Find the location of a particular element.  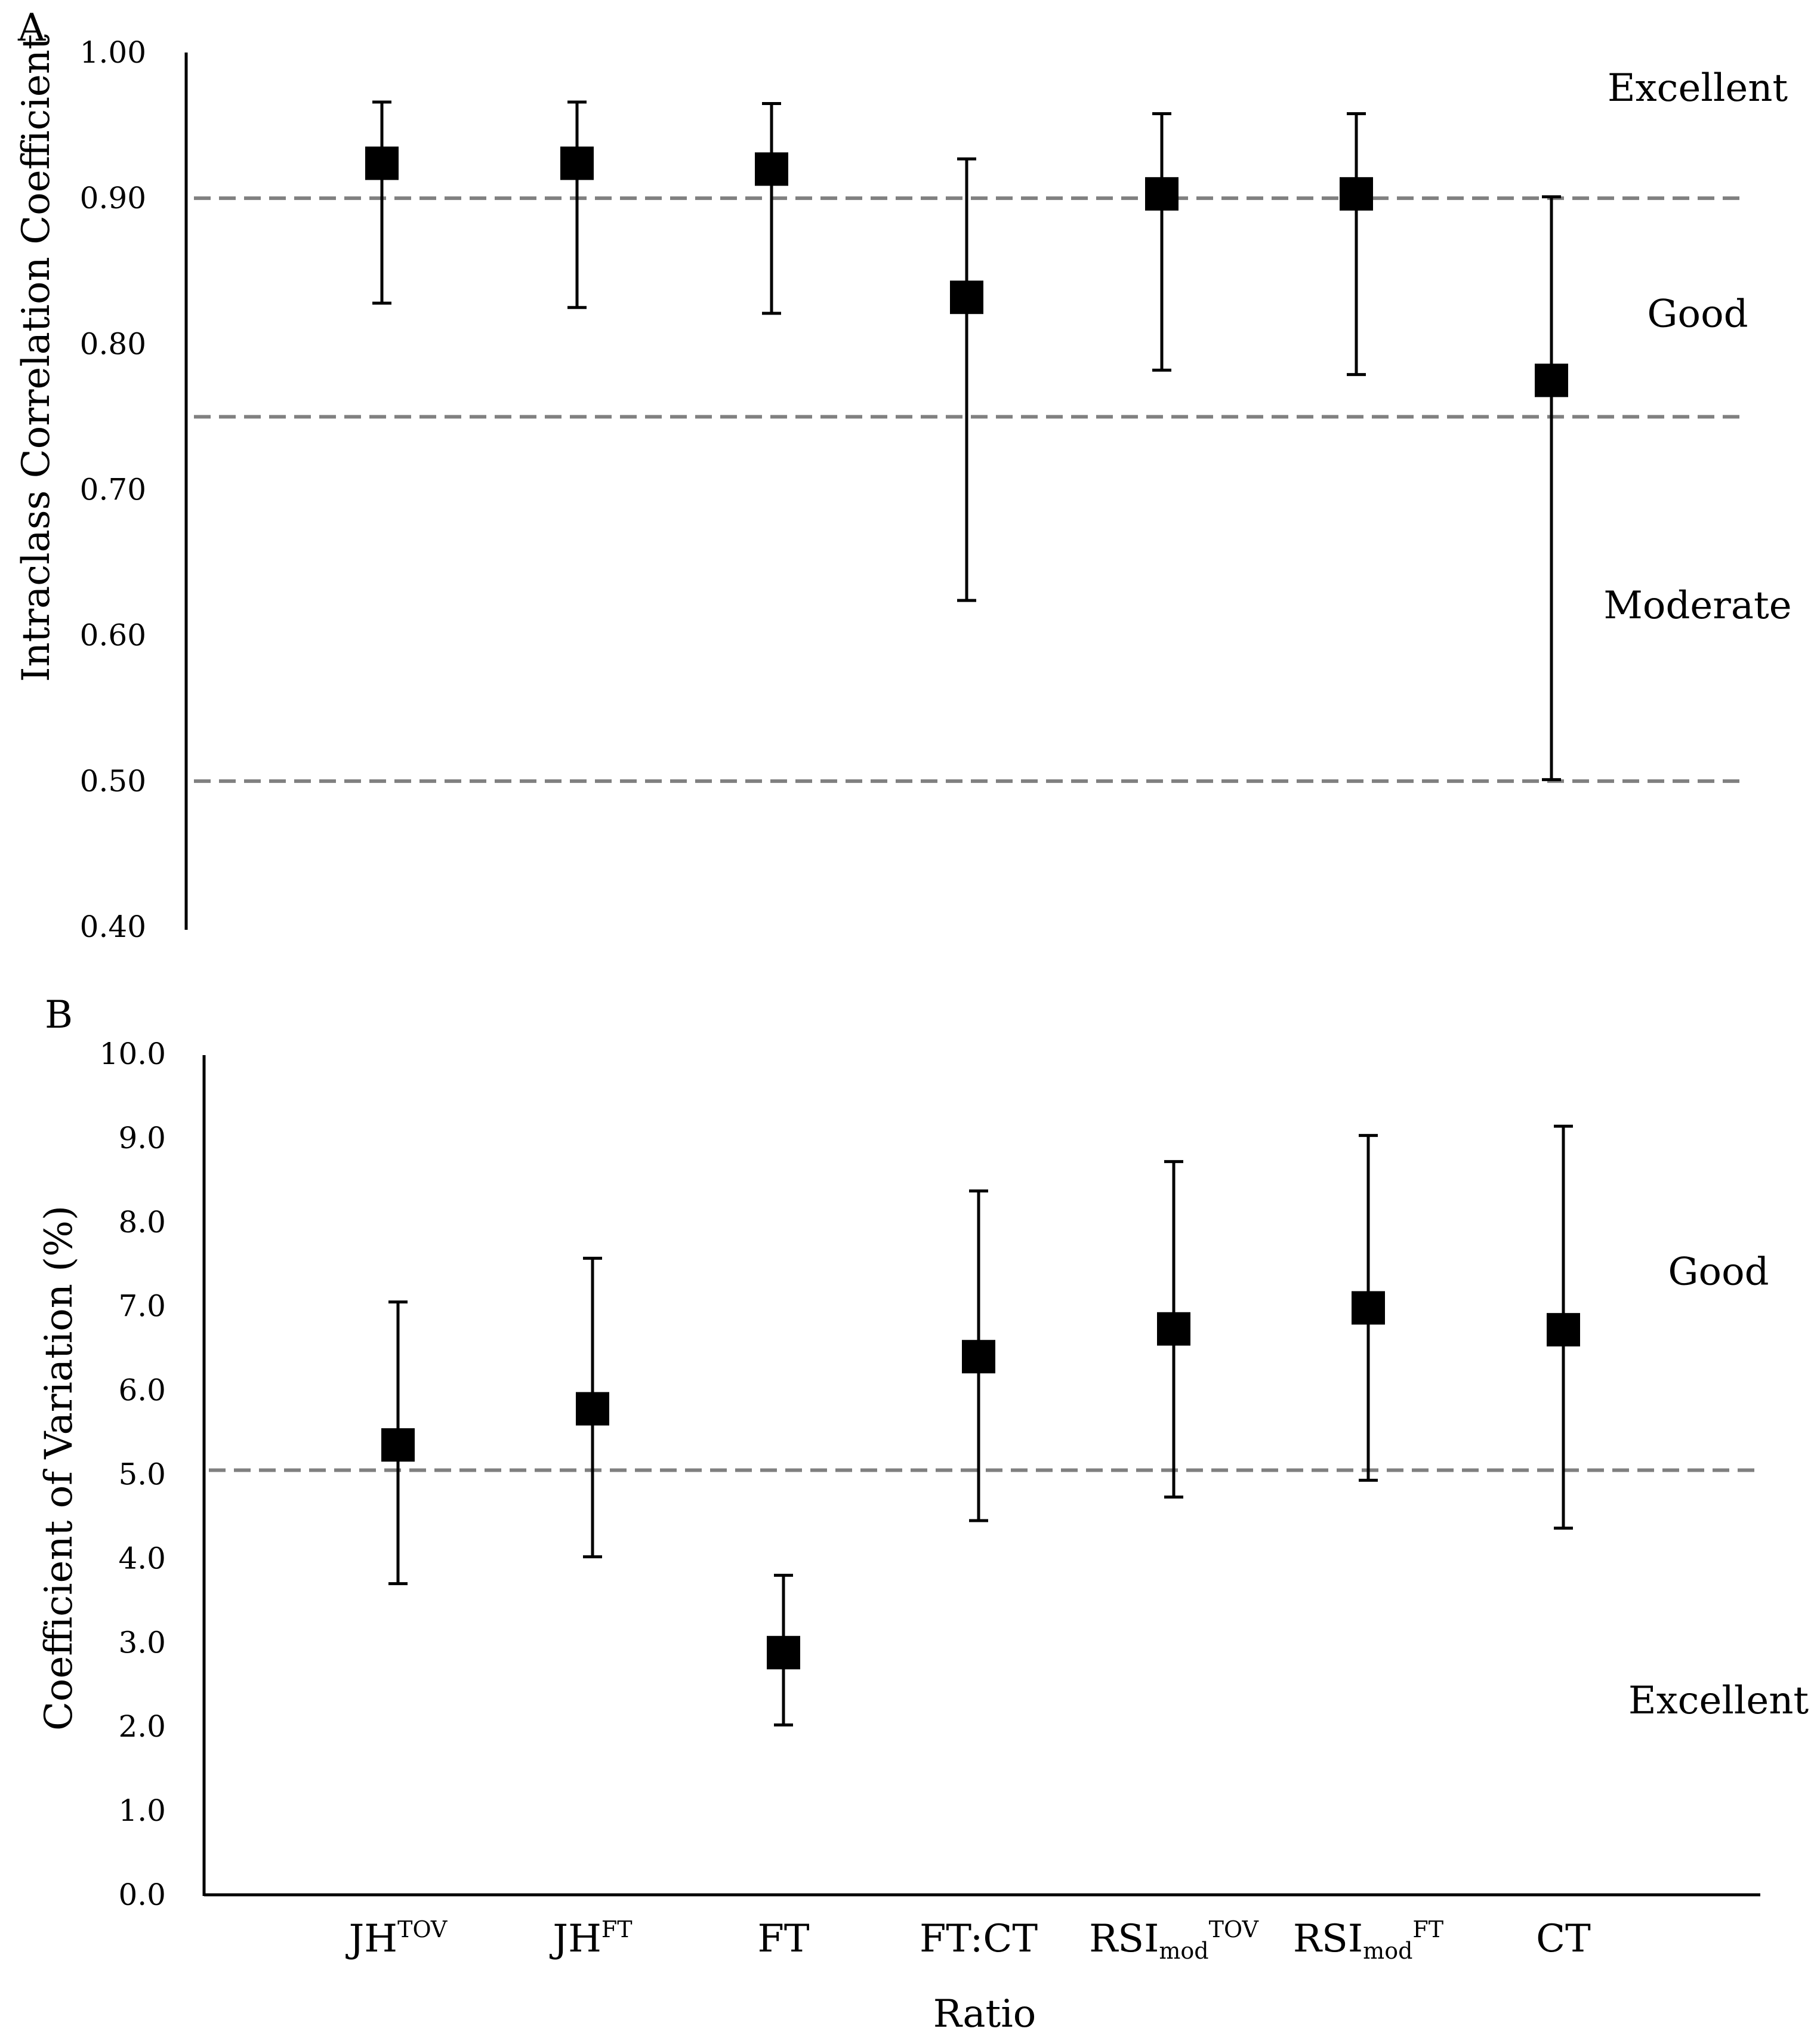

panel-b-letter: B is located at coordinates (59, 1015).